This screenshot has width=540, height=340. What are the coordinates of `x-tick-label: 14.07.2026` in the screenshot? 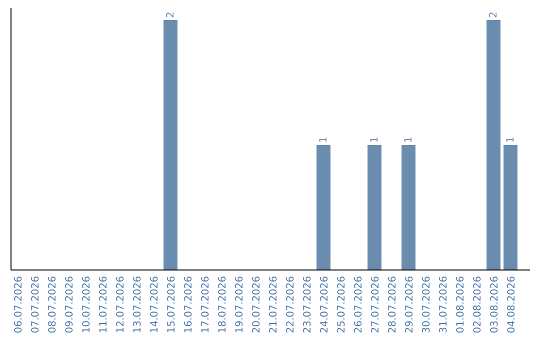 It's located at (155, 305).